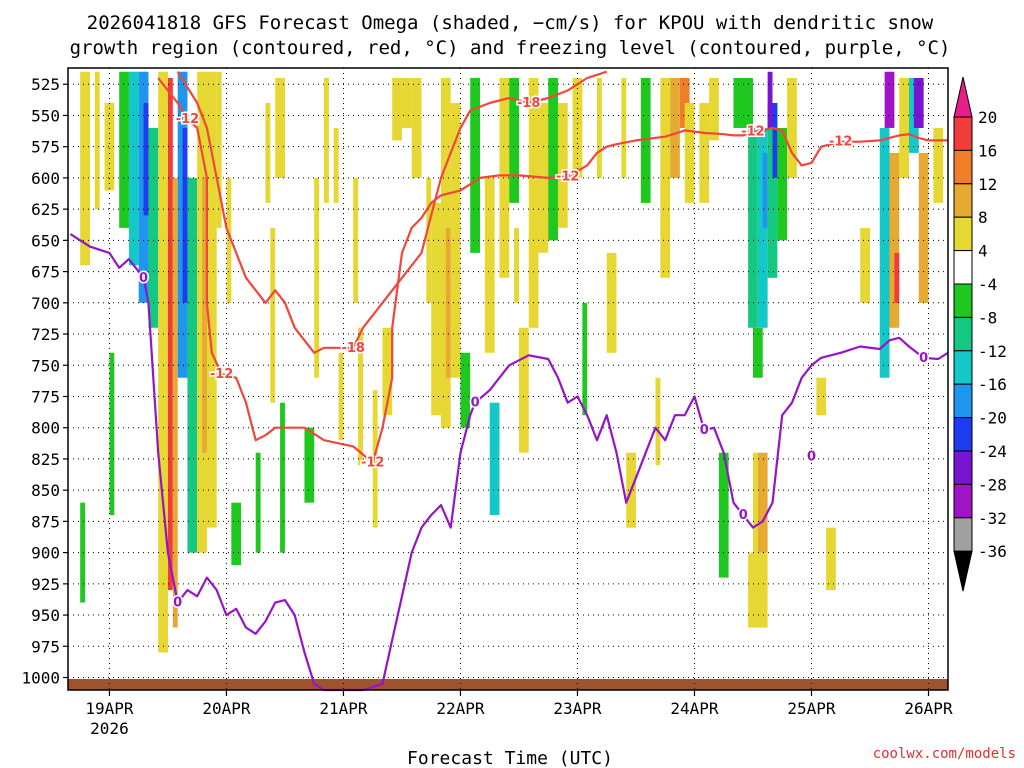 The image size is (1024, 768). What do you see at coordinates (475, 403) in the screenshot?
I see `contour-label: 0` at bounding box center [475, 403].